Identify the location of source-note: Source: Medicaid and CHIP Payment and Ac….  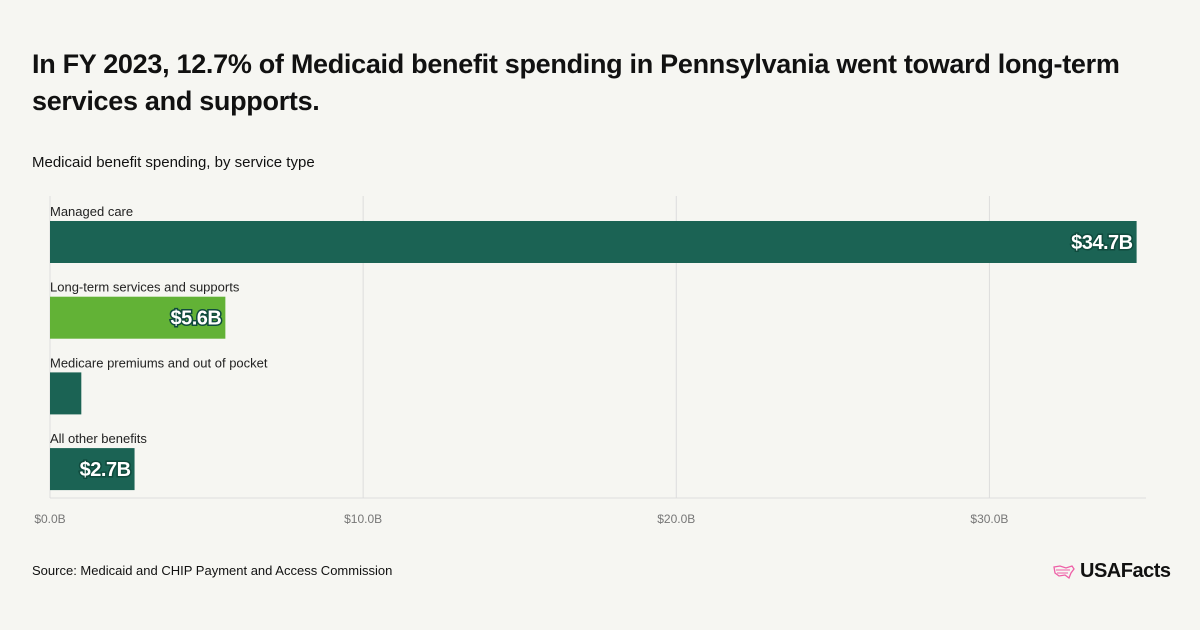
(212, 570).